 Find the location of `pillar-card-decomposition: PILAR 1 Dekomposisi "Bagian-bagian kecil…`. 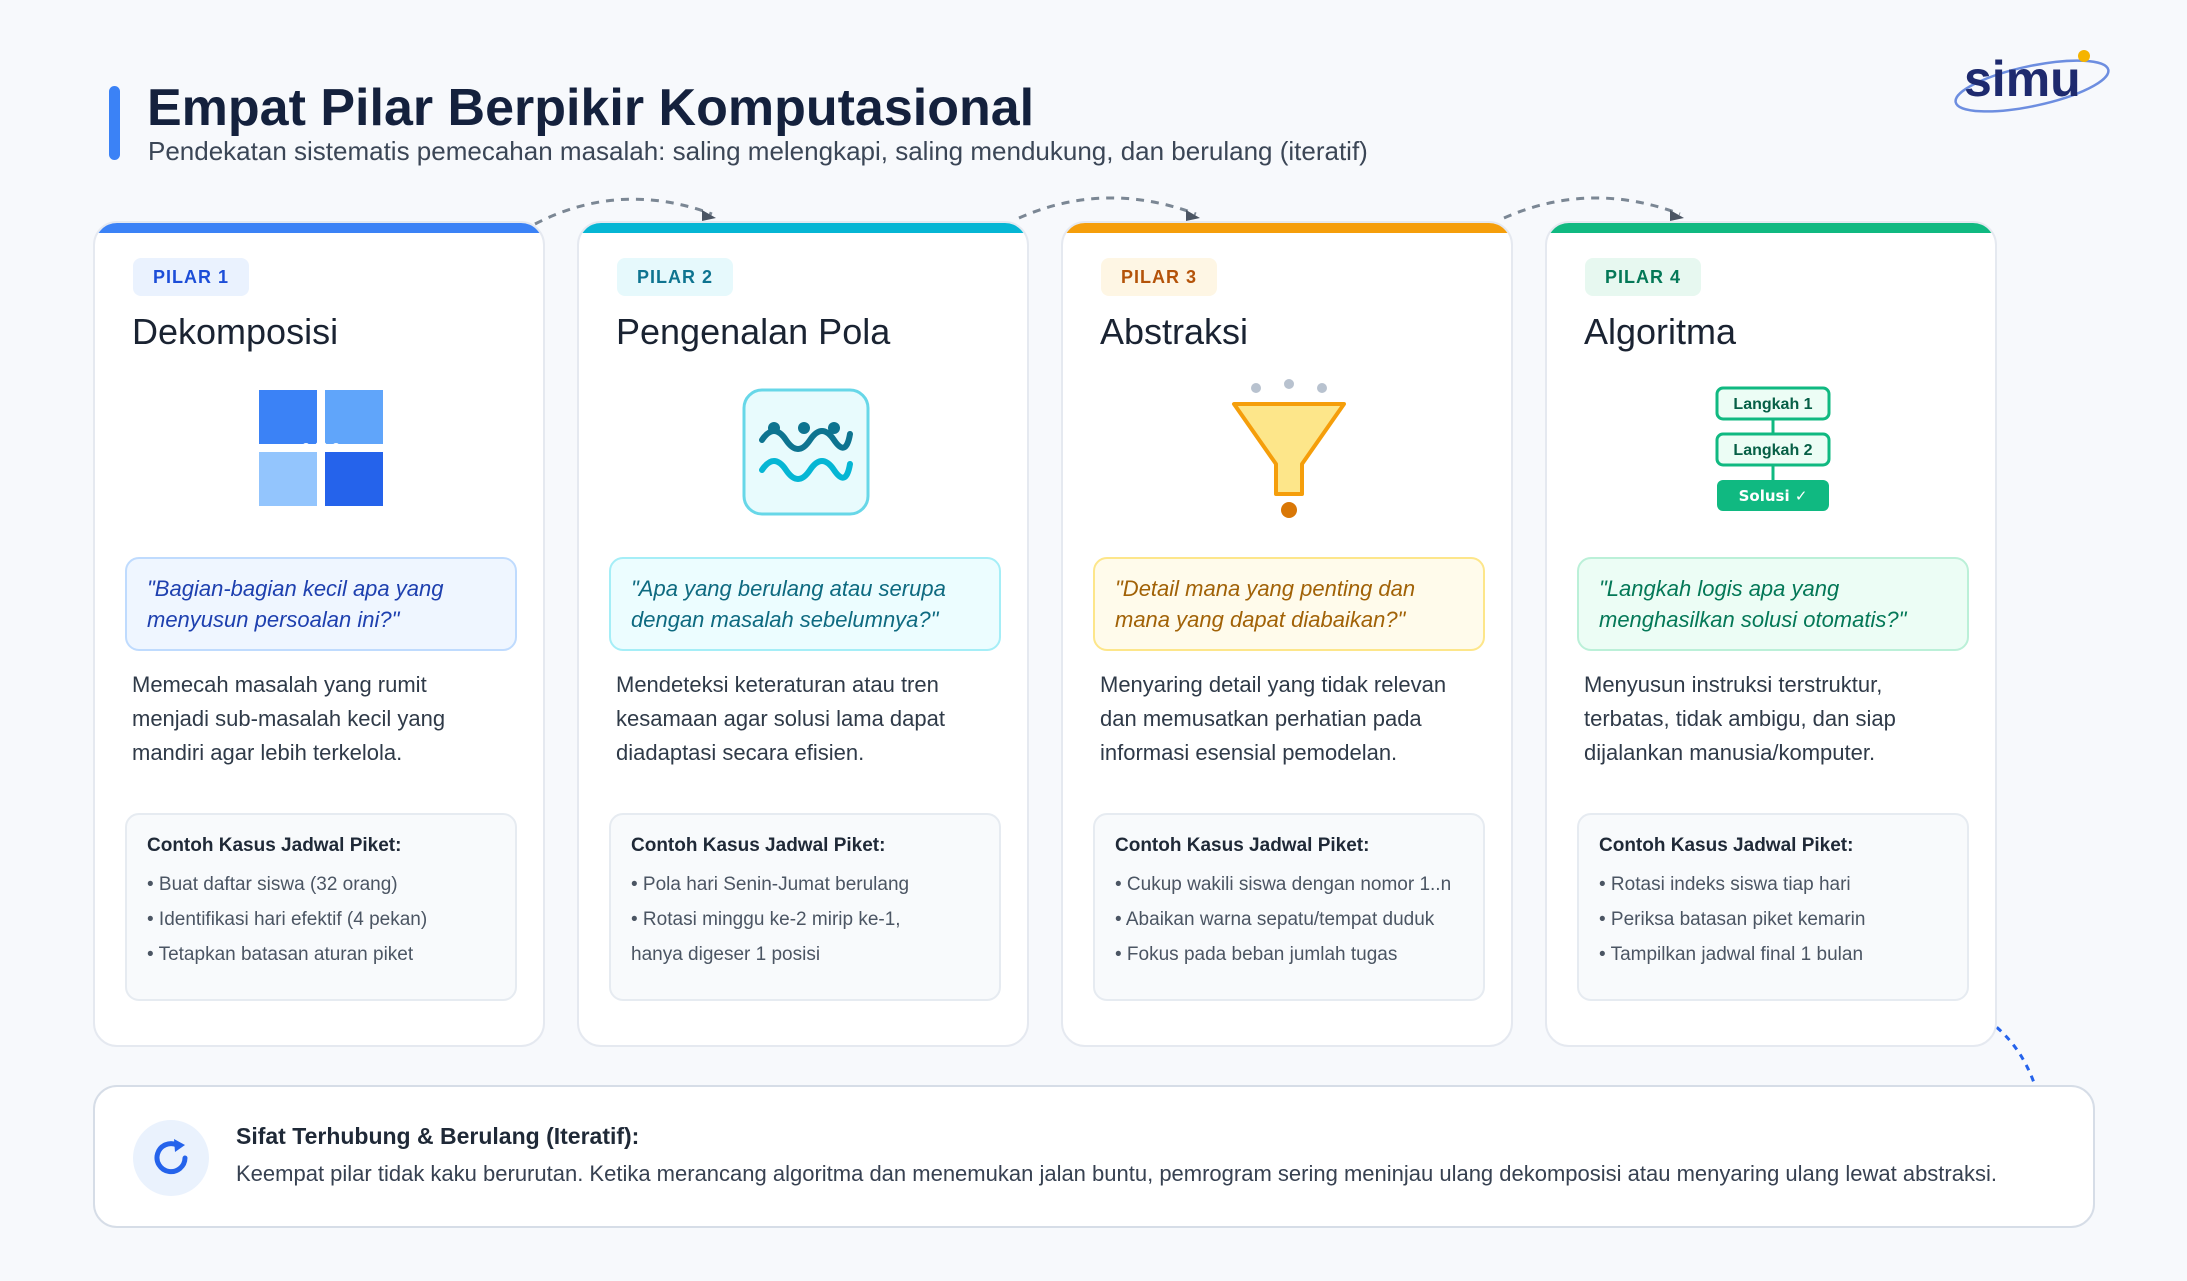

pillar-card-decomposition: PILAR 1 Dekomposisi "Bagian-bagian kecil… is located at coordinates (319, 634).